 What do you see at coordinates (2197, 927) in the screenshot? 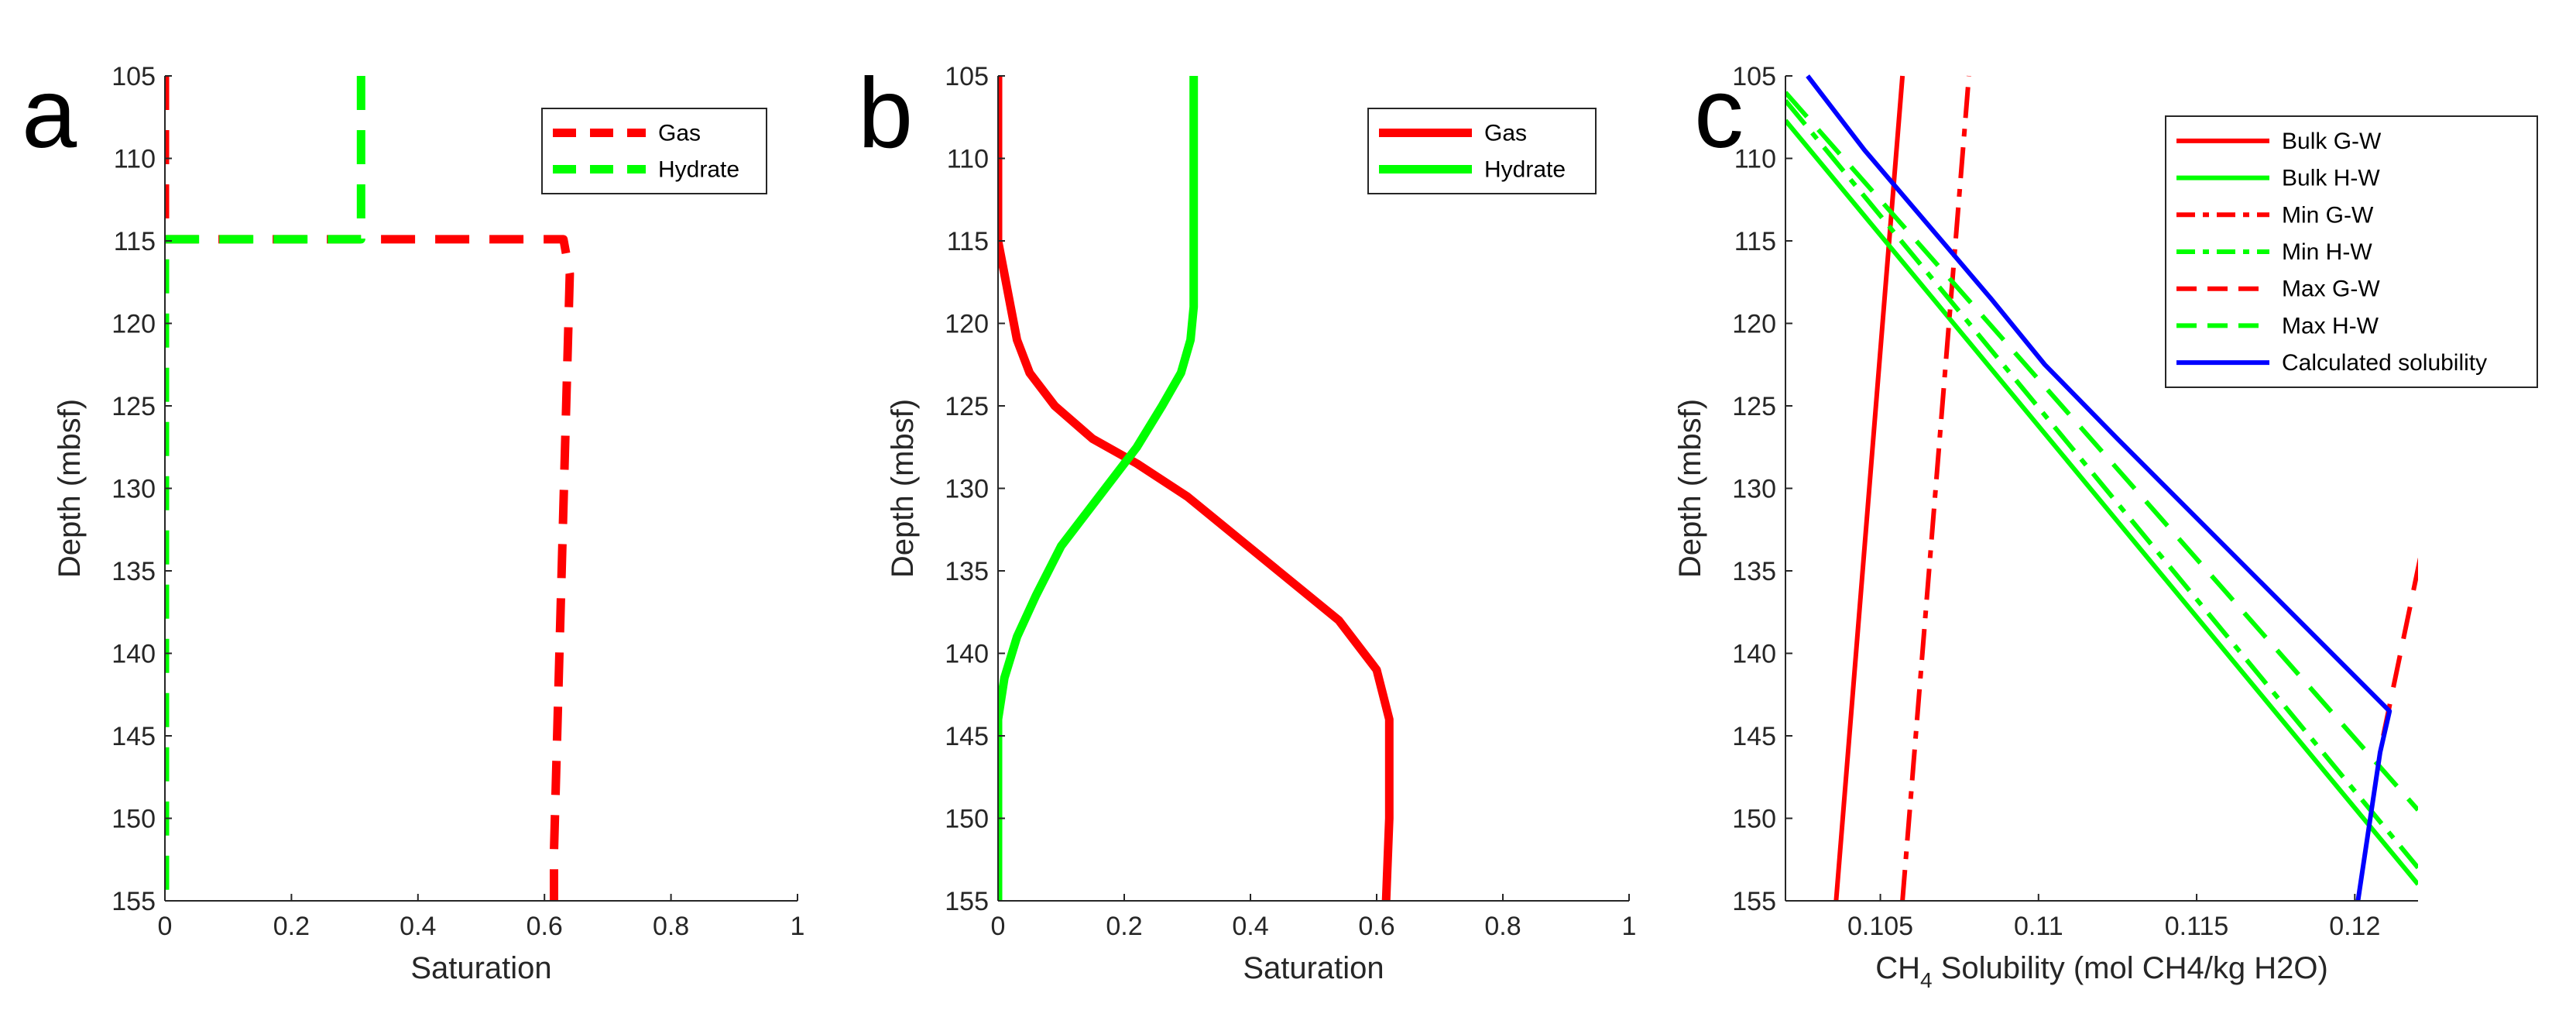
I see `x-tick-label: 0.115` at bounding box center [2197, 927].